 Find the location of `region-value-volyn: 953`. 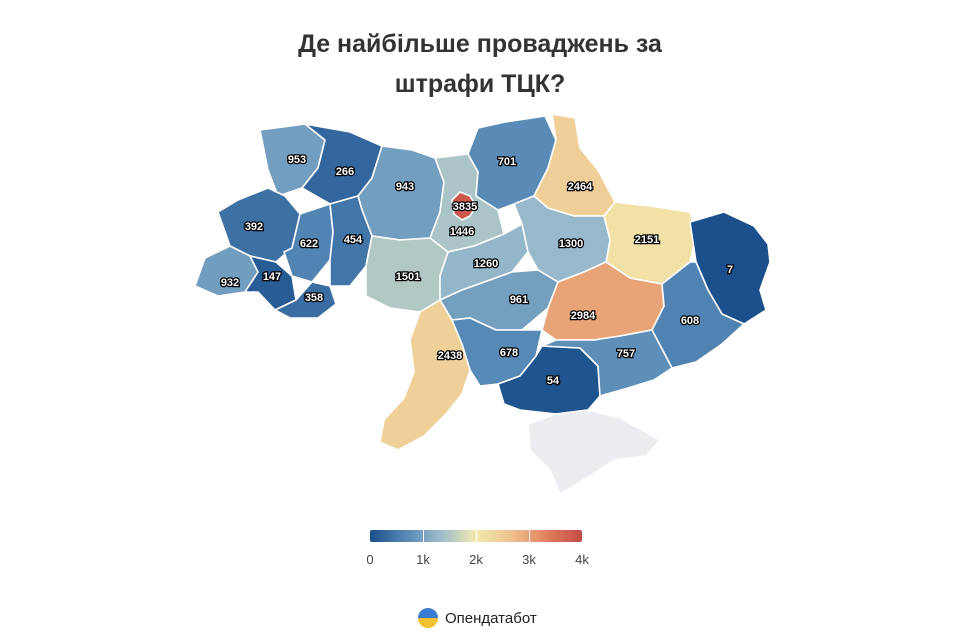

region-value-volyn: 953 is located at coordinates (297, 160).